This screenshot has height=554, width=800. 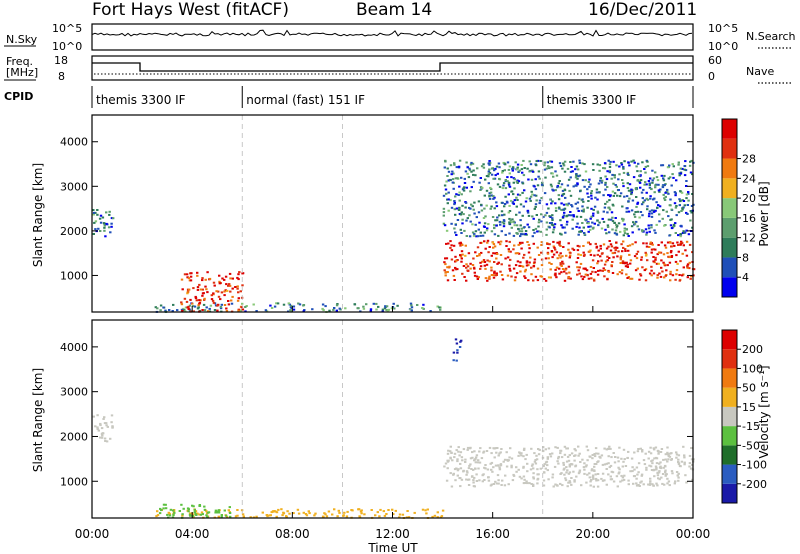 I want to click on colorbar-tick-label: 100, so click(x=752, y=368).